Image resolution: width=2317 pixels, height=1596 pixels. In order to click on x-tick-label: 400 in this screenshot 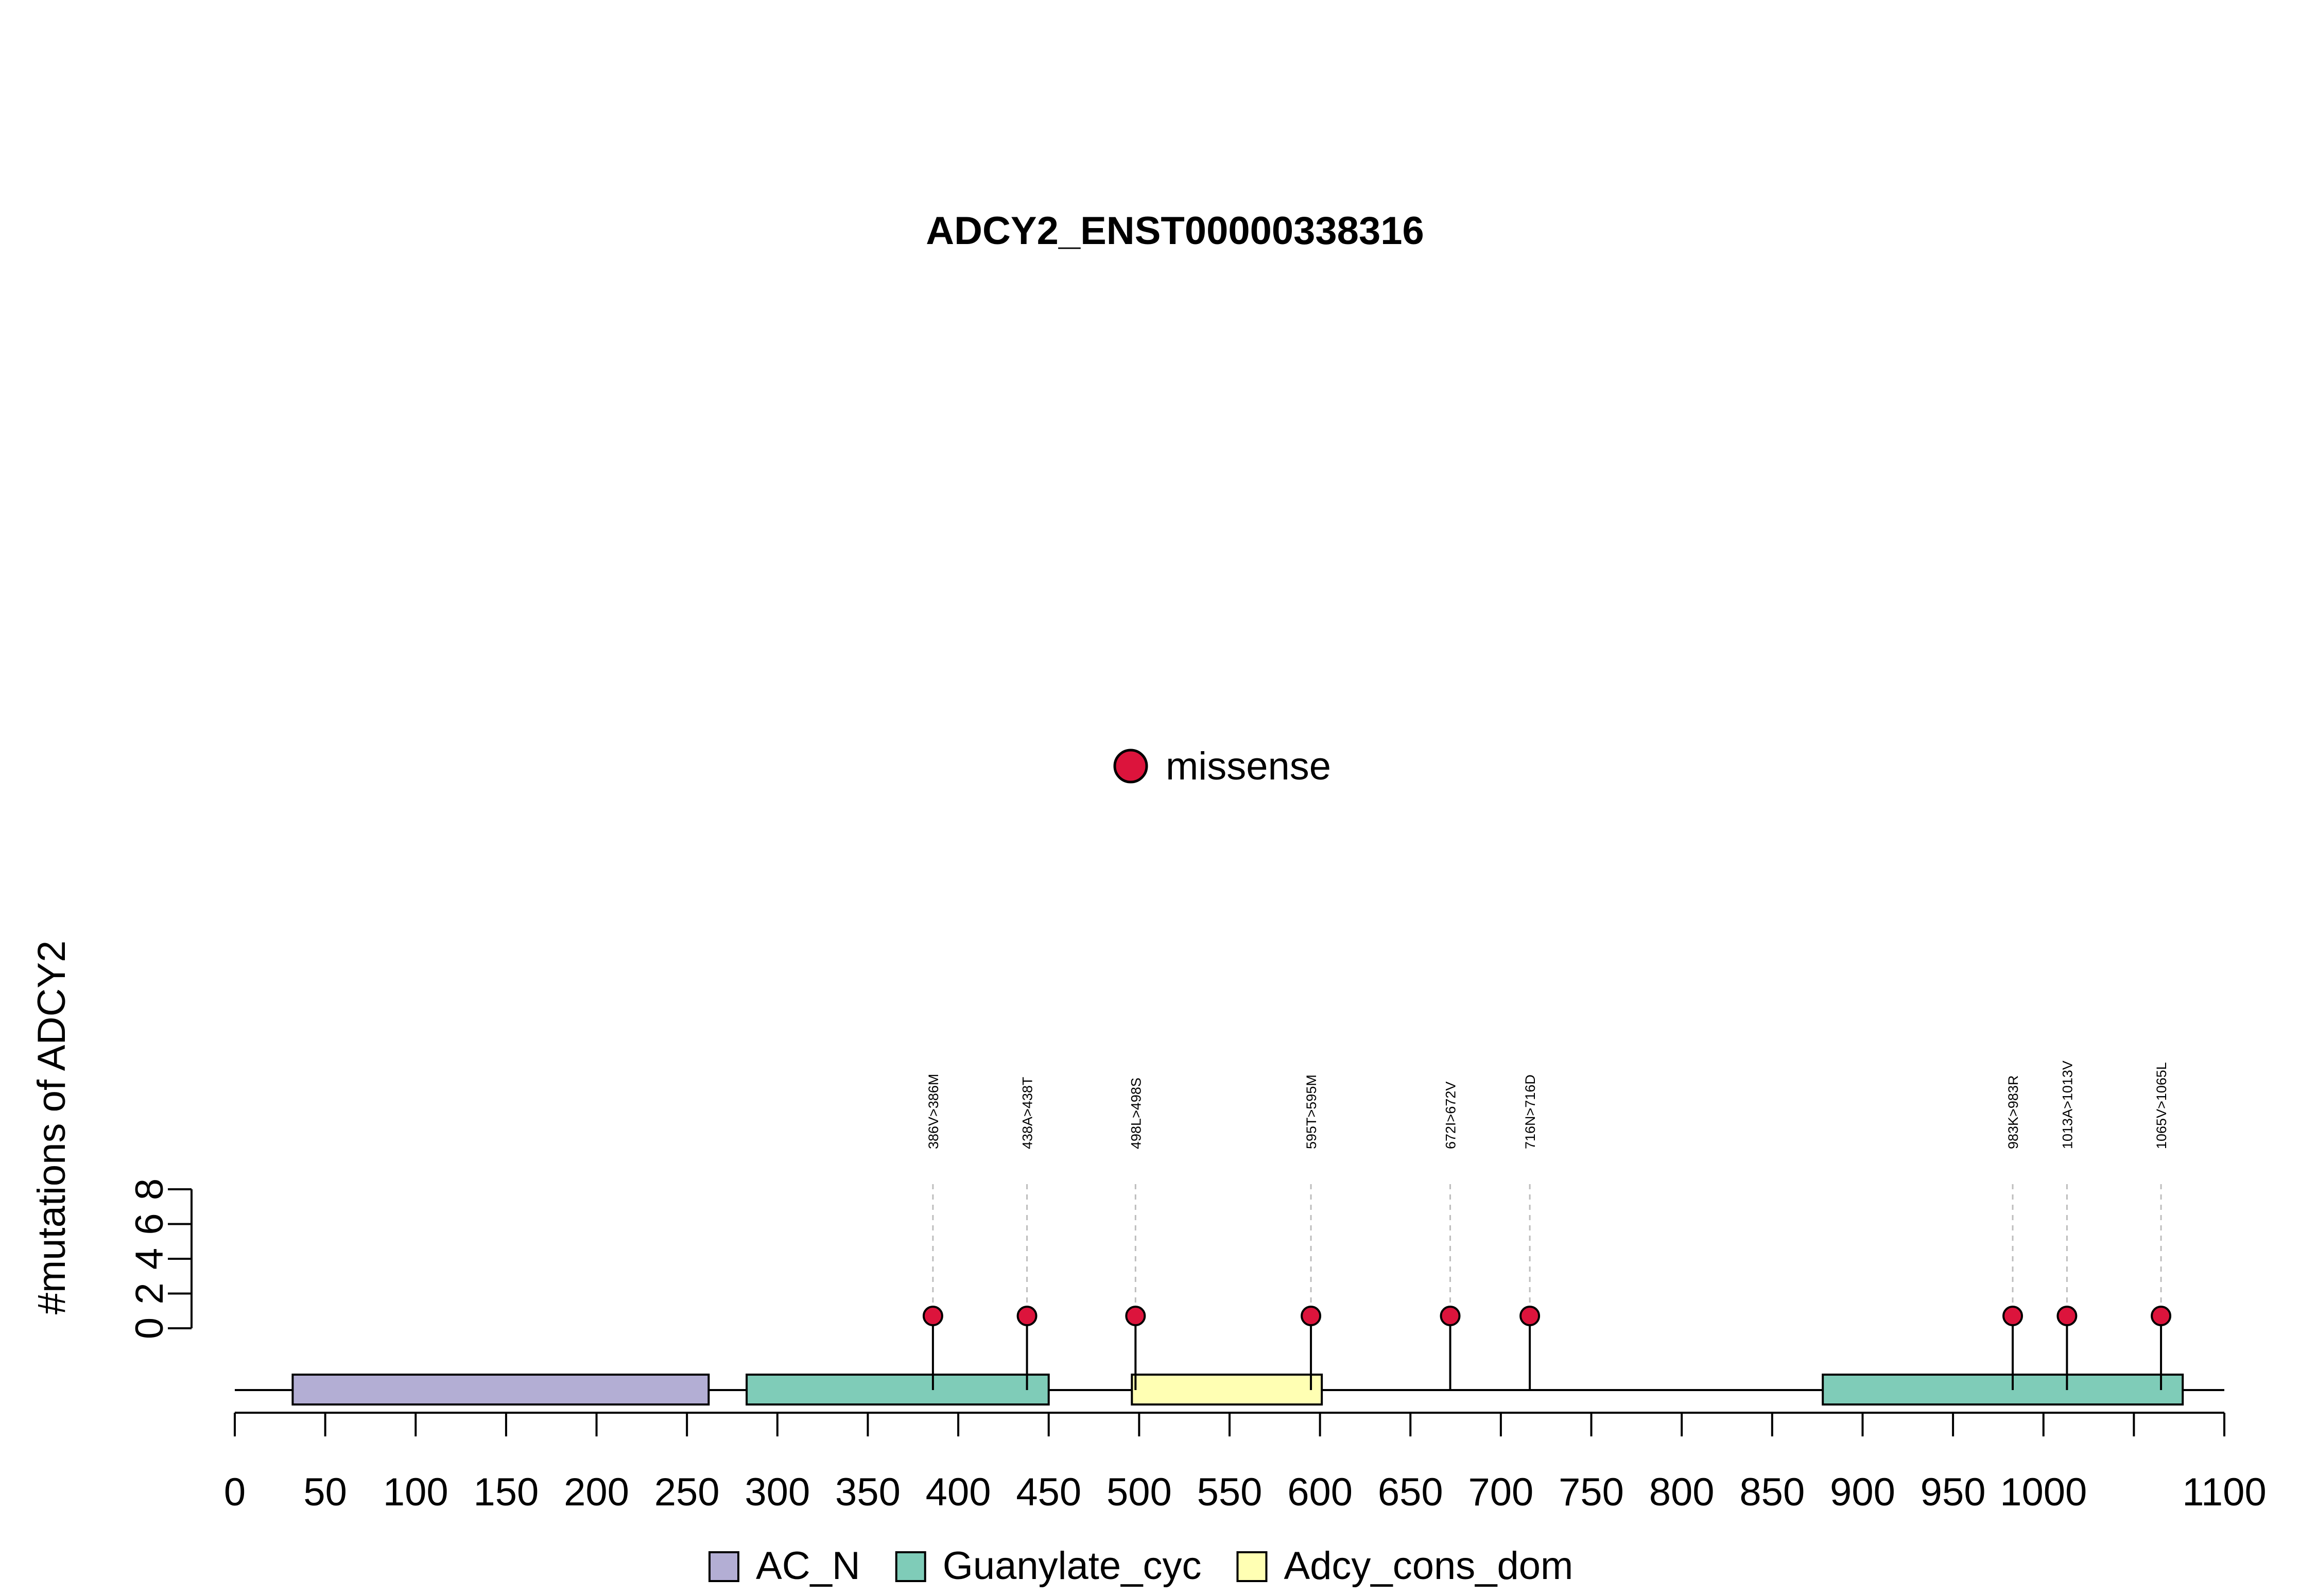, I will do `click(958, 1492)`.